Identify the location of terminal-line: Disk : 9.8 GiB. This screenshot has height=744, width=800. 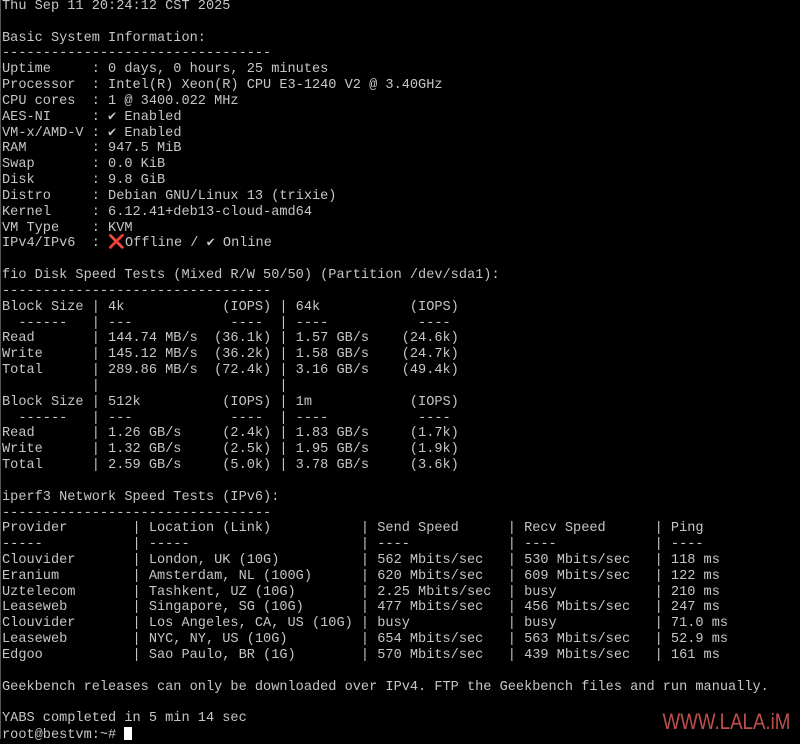
(84, 181).